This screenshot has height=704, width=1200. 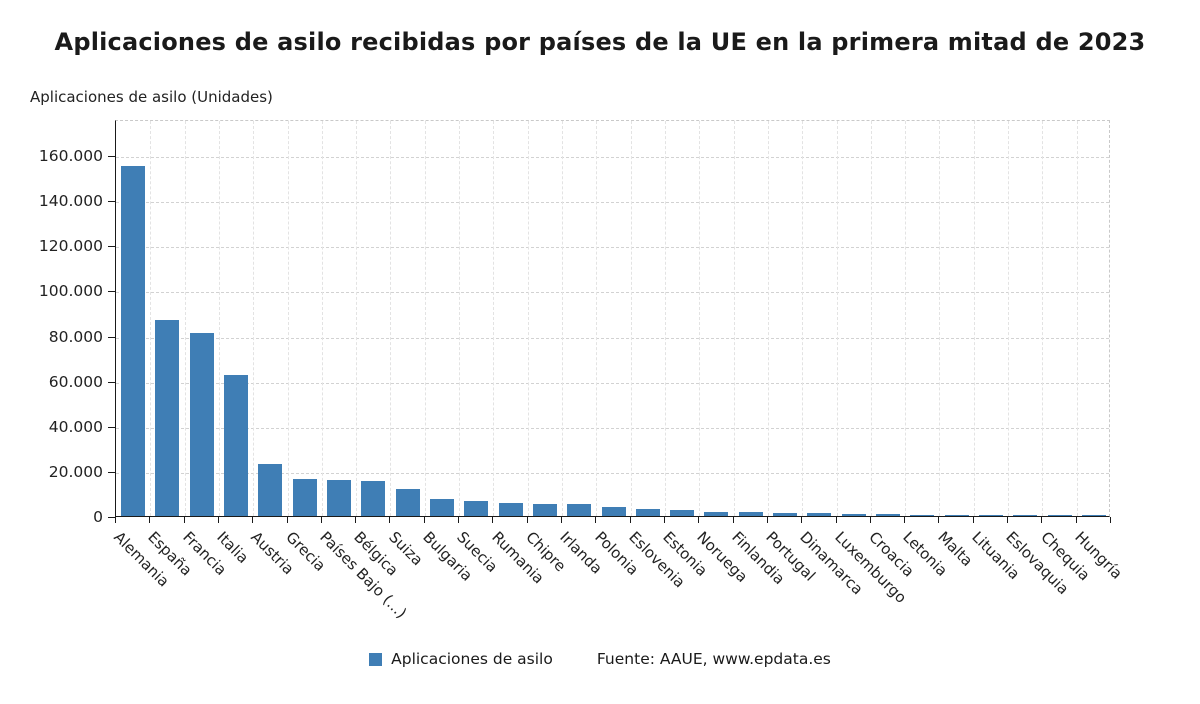 What do you see at coordinates (304, 497) in the screenshot?
I see `bar-Grecia` at bounding box center [304, 497].